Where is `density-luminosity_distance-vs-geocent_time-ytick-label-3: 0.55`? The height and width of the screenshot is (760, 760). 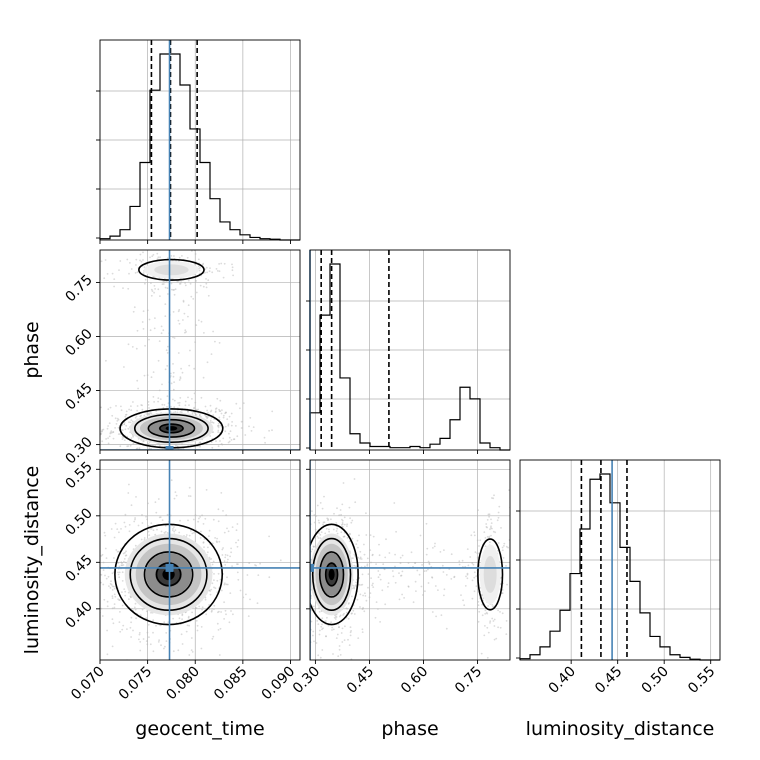
density-luminosity_distance-vs-geocent_time-ytick-label-3: 0.55 is located at coordinates (78, 475).